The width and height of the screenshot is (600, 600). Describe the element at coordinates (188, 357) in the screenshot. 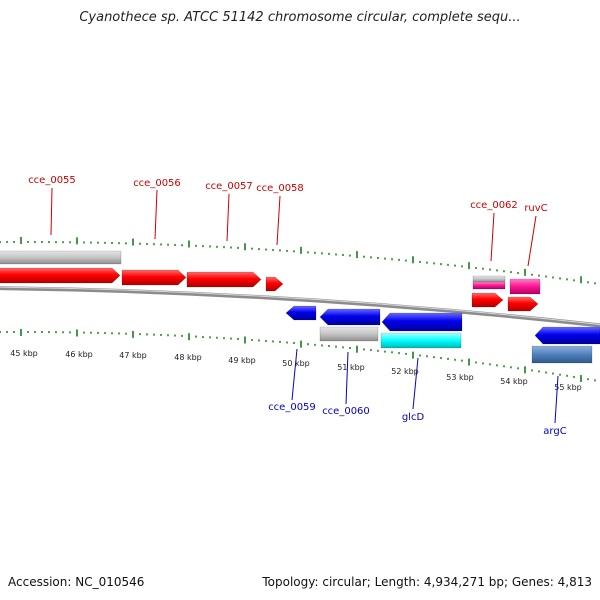

I see `scale-label: 48 kbp` at that location.